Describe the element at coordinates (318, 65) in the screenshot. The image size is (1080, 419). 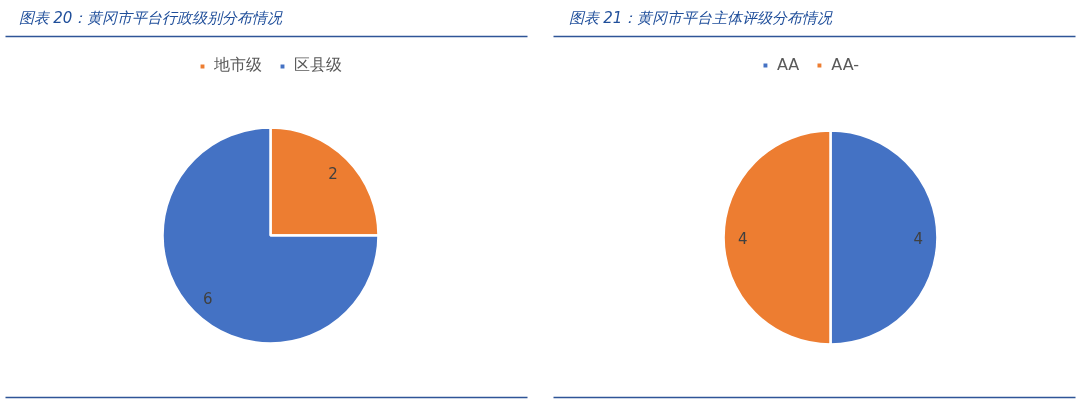
I see `legend-label: 区县级` at that location.